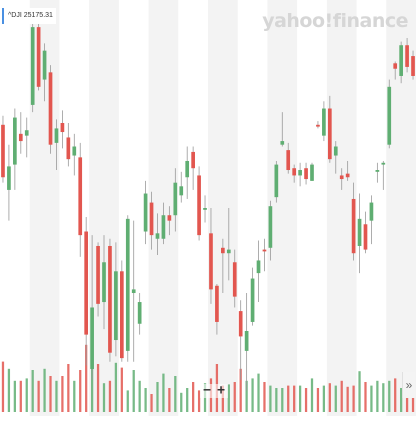 This screenshot has width=416, height=421. I want to click on zoom-in-button: +, so click(221, 391).